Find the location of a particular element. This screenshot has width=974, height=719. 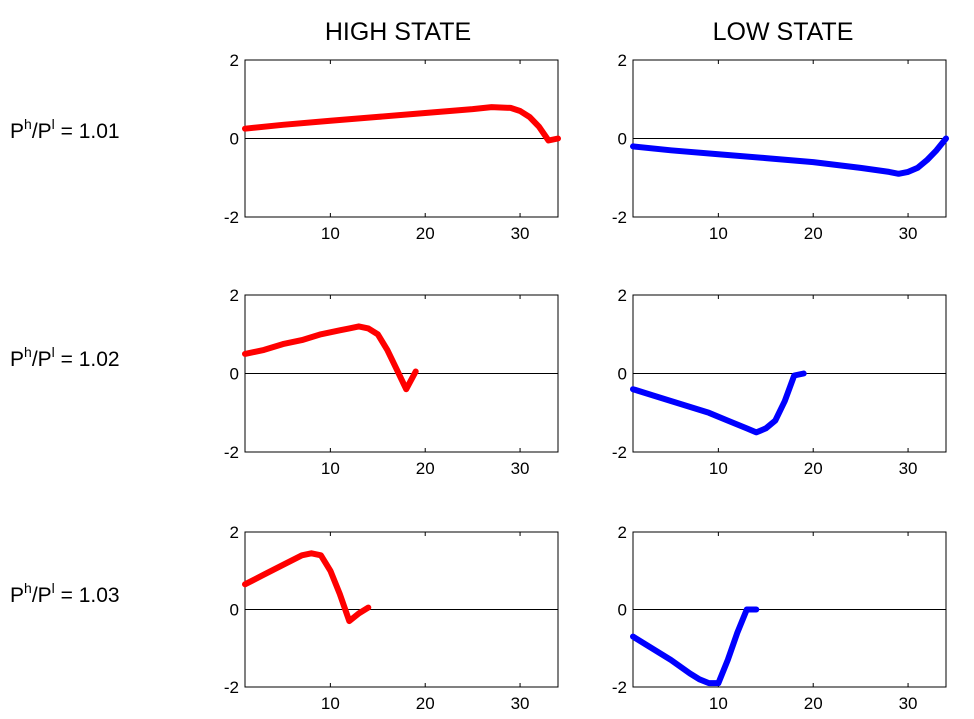

panel-high-1.02: 10 20 30 -2 0 2 is located at coordinates (391, 382).